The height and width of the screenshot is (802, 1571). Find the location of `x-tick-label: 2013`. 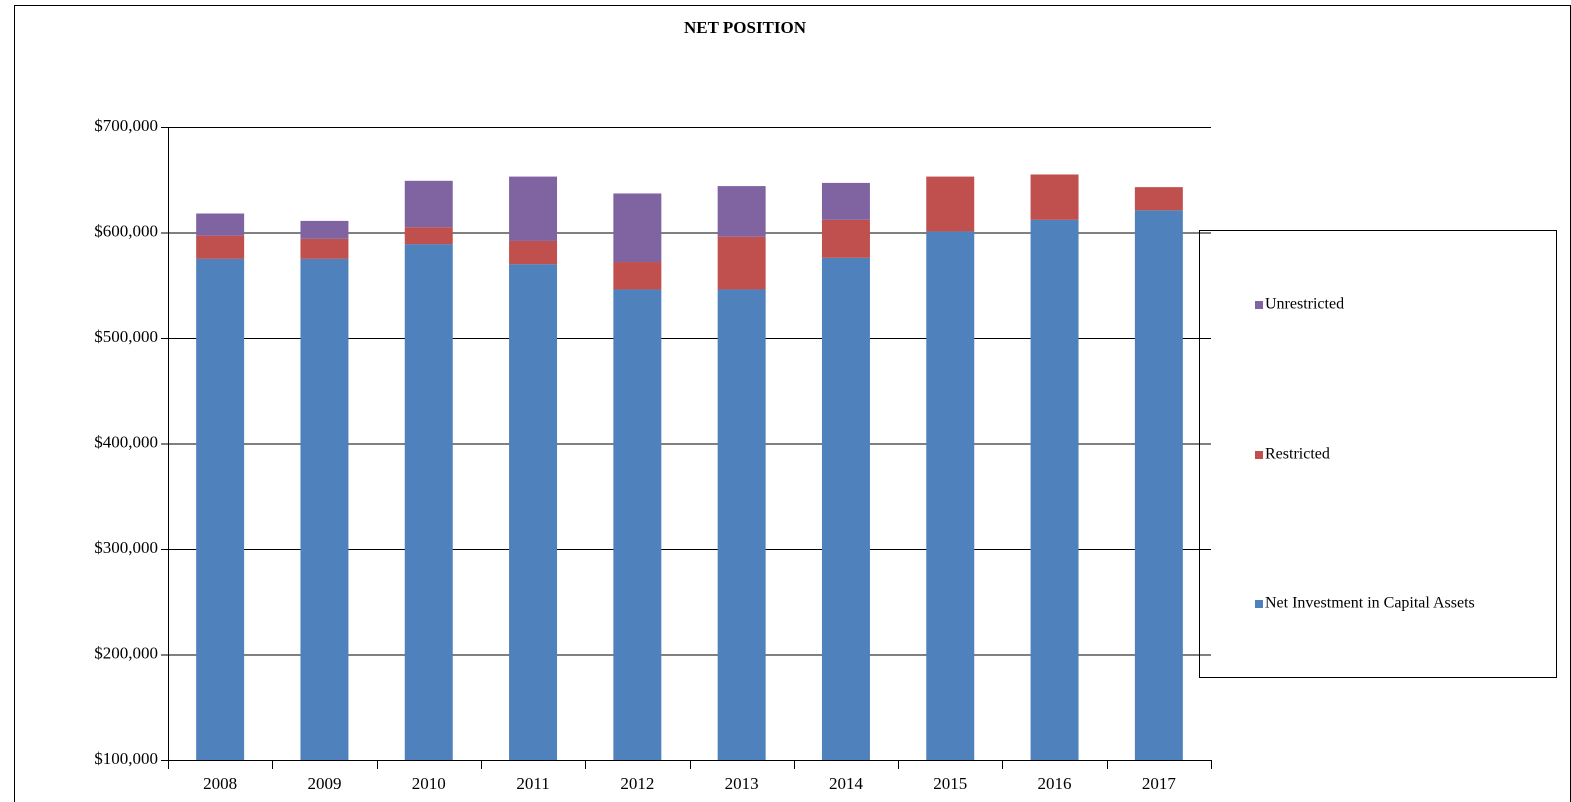

x-tick-label: 2013 is located at coordinates (742, 783).